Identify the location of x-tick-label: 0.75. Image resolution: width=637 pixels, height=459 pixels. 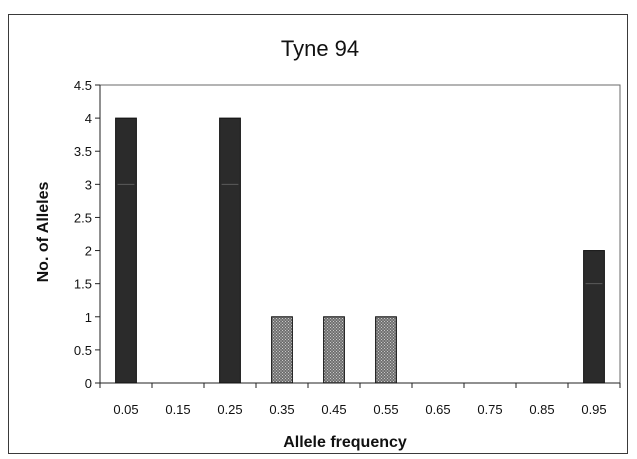
(489, 409).